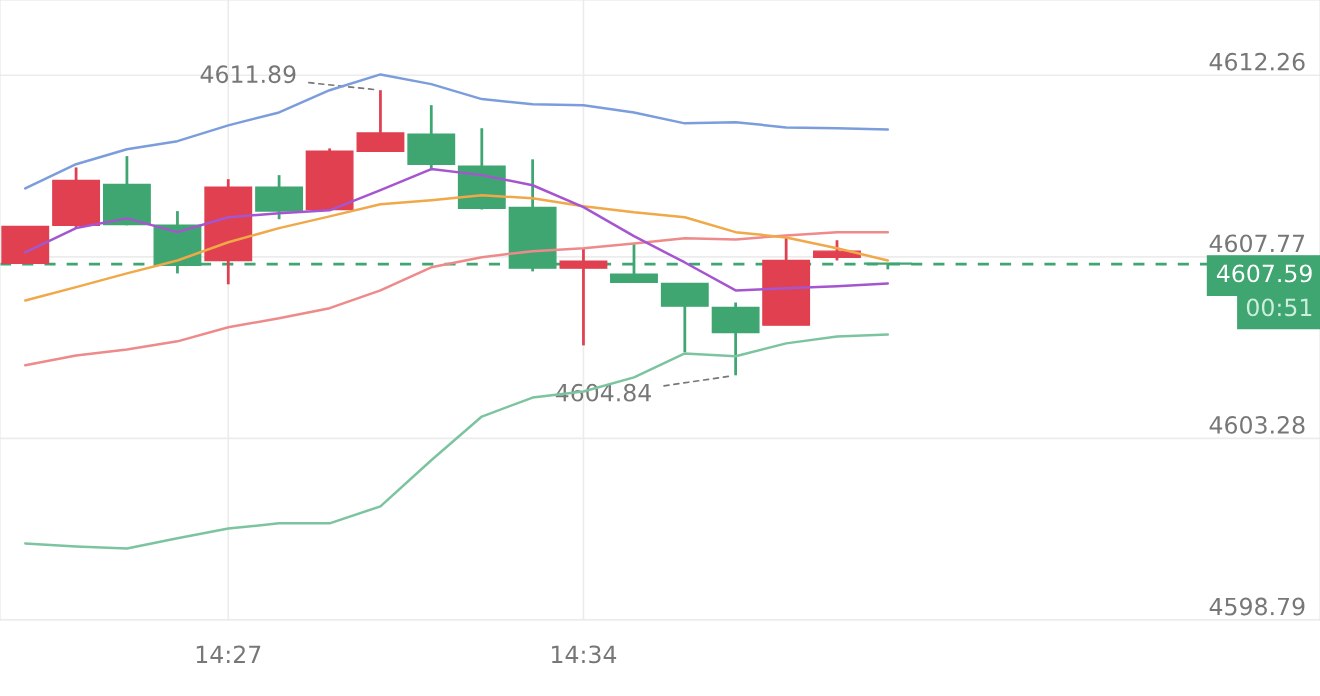 The height and width of the screenshot is (696, 1320). I want to click on y-tick-label: 4603.28, so click(1257, 424).